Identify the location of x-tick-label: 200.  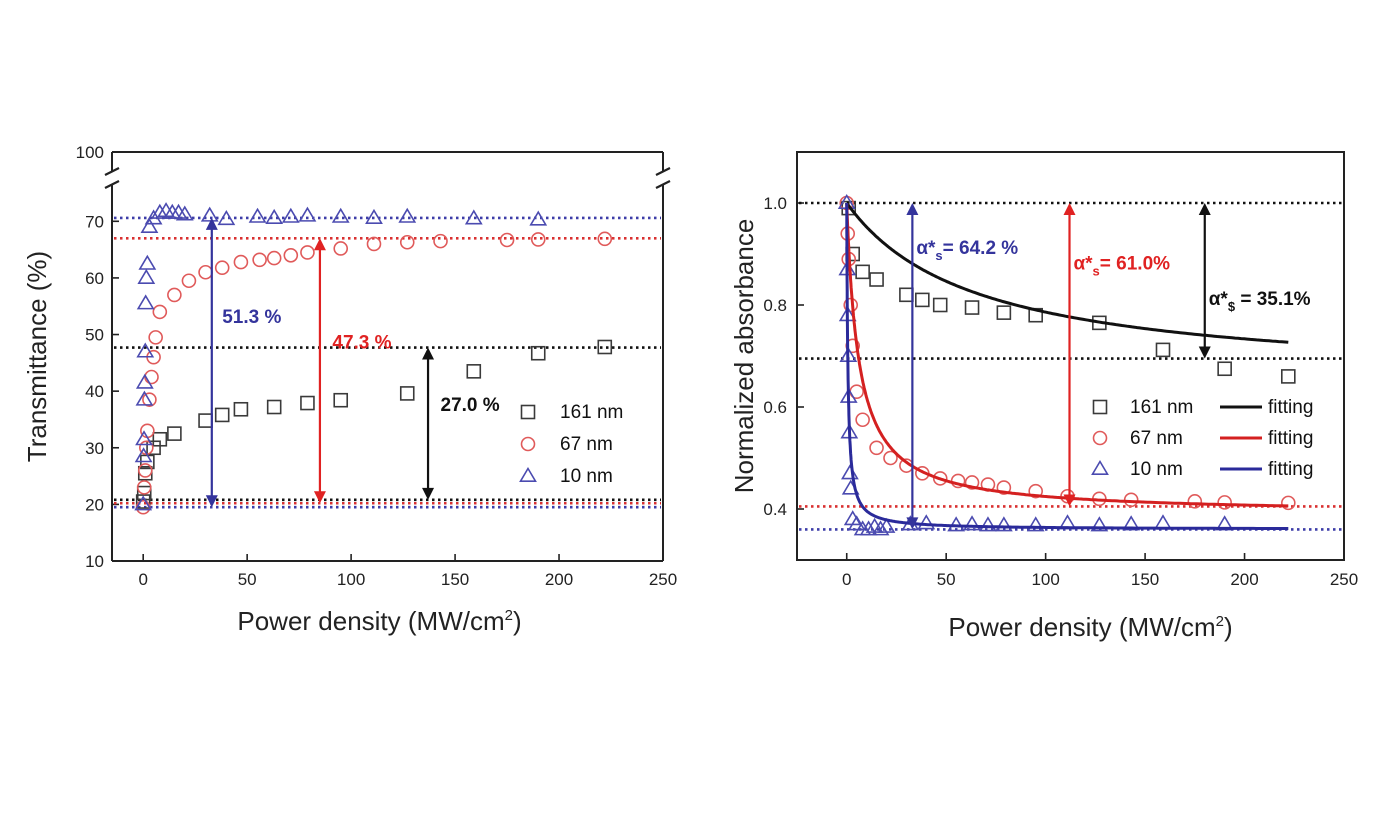
(1244, 579).